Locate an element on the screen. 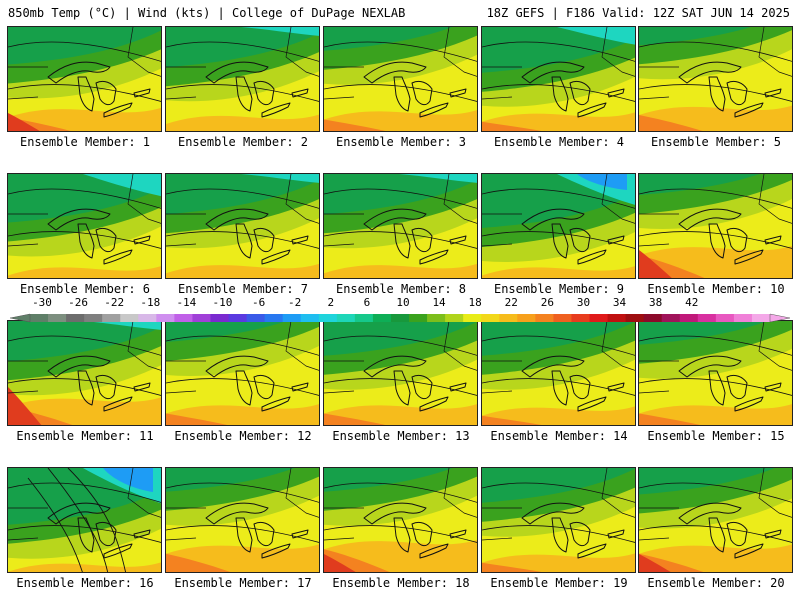  ensemble-member-3-map is located at coordinates (400, 79).